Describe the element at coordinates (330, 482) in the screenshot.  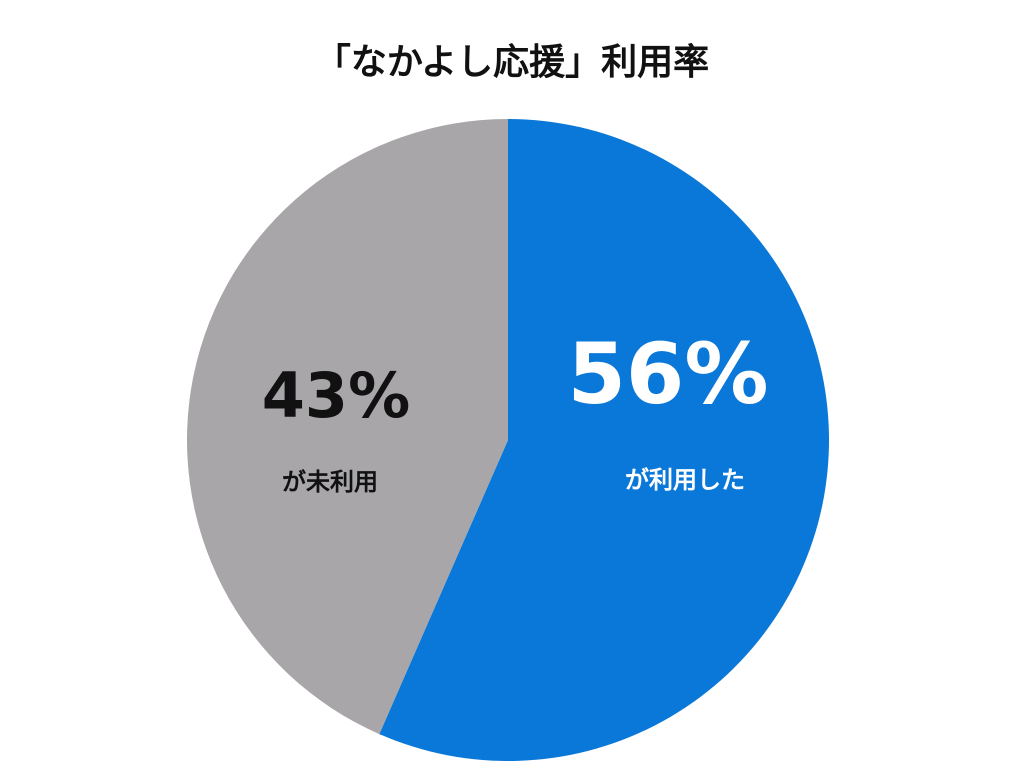
I see `category-label: が未利用` at that location.